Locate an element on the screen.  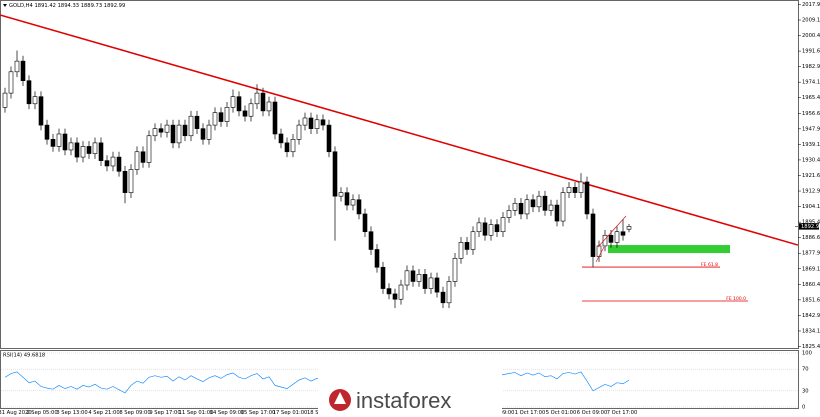
y-tick-label: 2009.15 is located at coordinates (811, 20).